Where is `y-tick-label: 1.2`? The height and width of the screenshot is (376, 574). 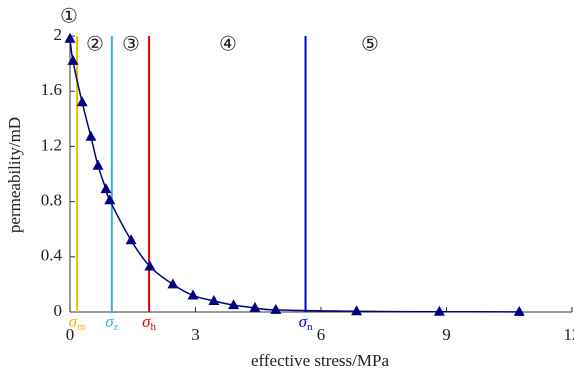
y-tick-label: 1.2 is located at coordinates (51, 144).